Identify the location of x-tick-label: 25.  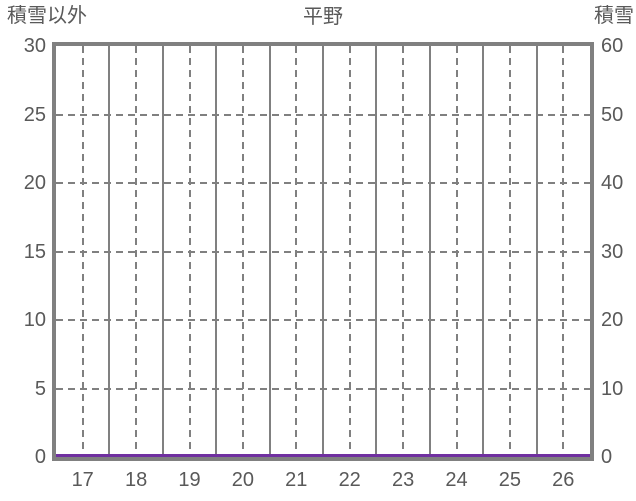
(510, 480).